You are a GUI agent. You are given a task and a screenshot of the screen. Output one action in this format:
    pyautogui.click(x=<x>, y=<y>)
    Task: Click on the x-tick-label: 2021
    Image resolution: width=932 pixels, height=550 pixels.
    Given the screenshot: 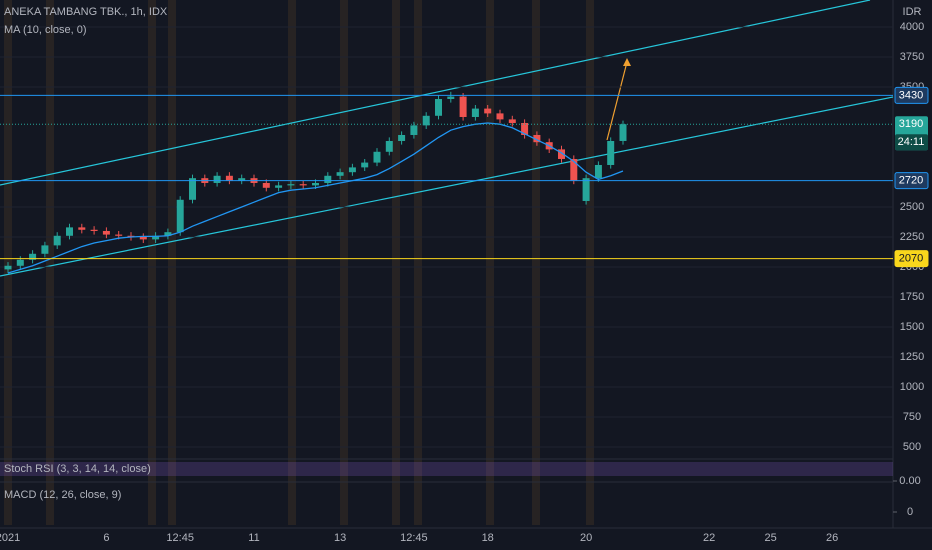 What is the action you would take?
    pyautogui.click(x=10, y=538)
    